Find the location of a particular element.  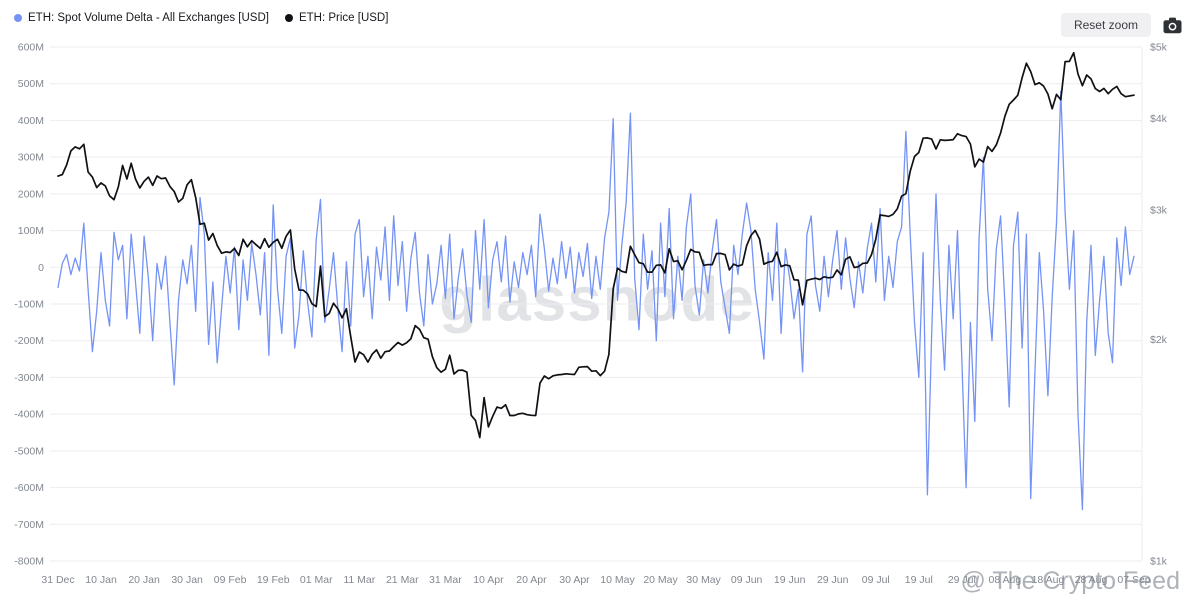

camera-button is located at coordinates (1172, 25).